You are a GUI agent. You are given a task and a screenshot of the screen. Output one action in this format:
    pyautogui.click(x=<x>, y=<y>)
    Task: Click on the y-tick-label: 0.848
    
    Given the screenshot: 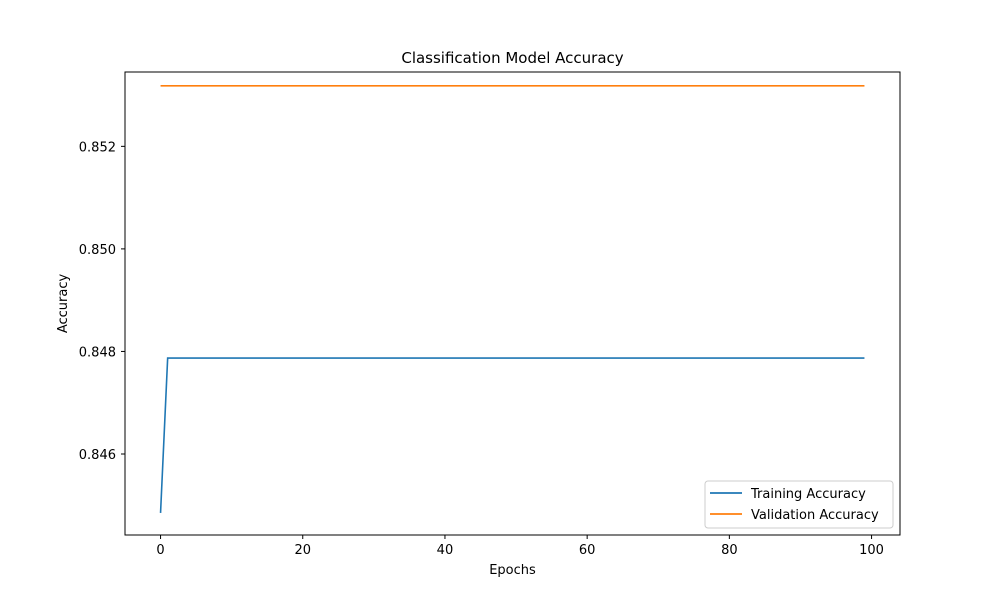 What is the action you would take?
    pyautogui.click(x=97, y=352)
    